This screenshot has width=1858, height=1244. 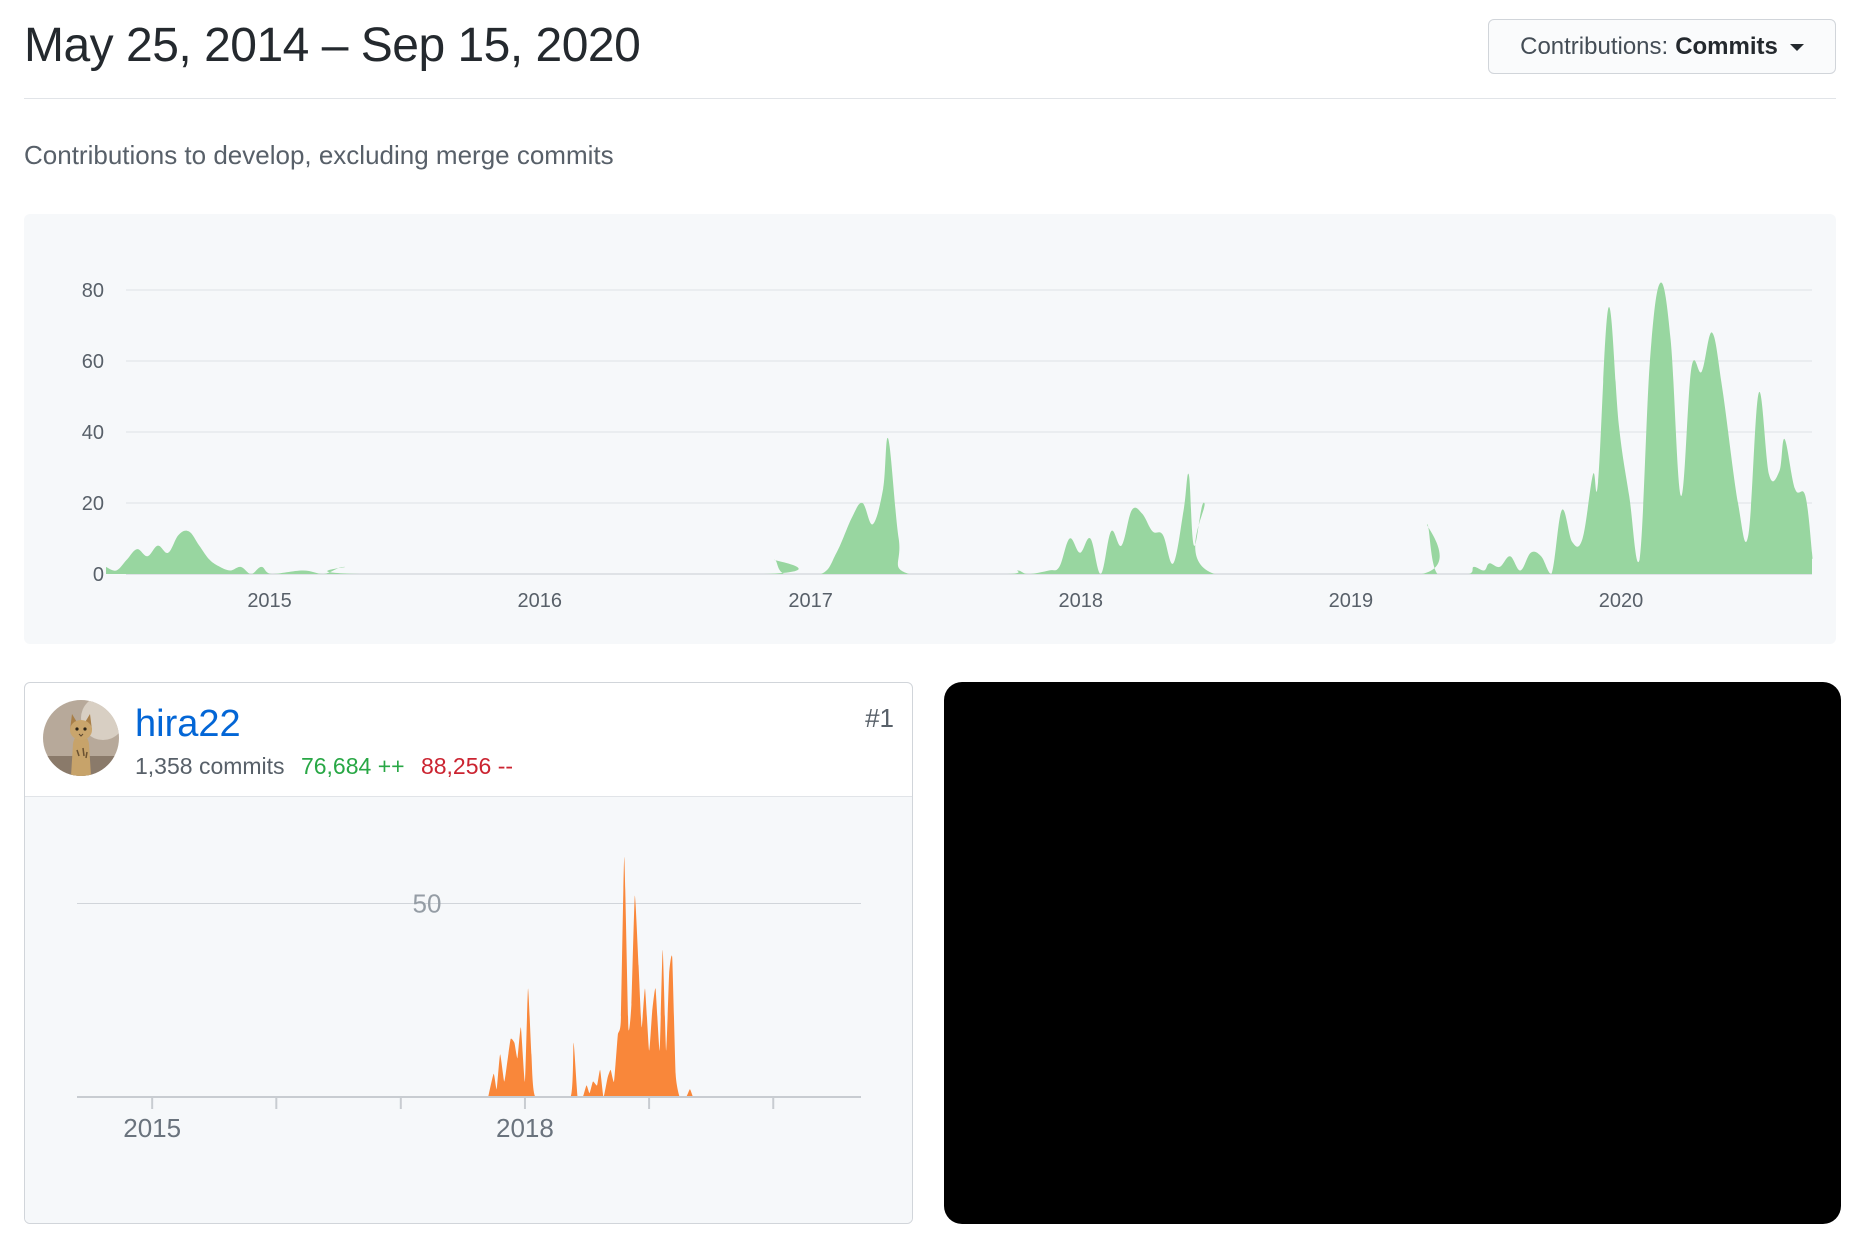 I want to click on x-tick-label: 2017, so click(x=810, y=601).